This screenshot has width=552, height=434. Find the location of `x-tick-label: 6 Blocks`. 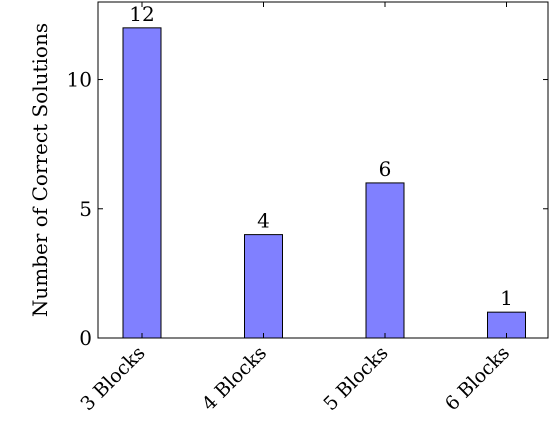

x-tick-label: 6 Blocks is located at coordinates (477, 378).